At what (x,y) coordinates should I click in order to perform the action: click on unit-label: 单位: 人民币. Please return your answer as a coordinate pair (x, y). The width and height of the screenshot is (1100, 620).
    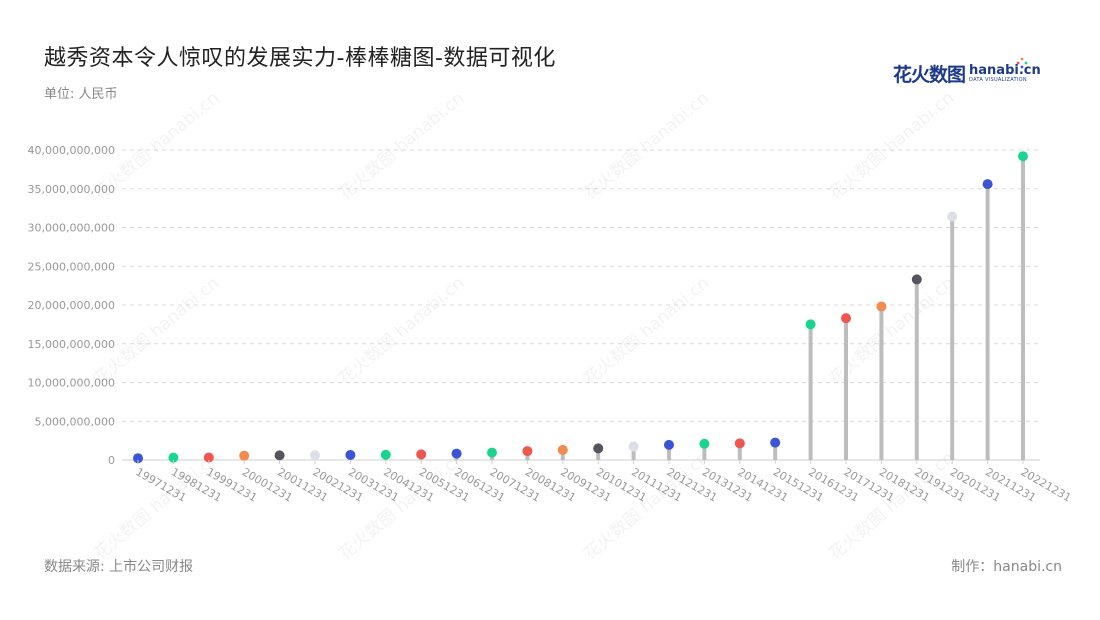
    Looking at the image, I should click on (81, 94).